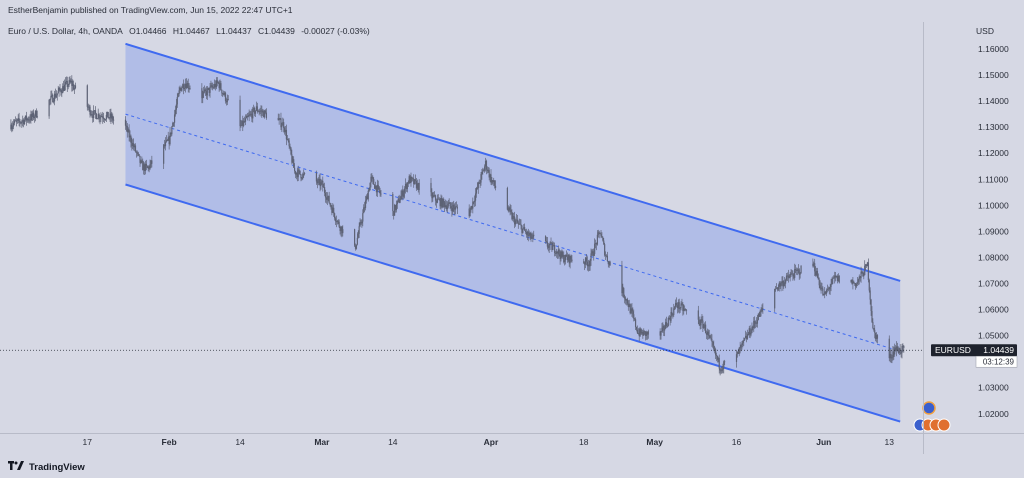  What do you see at coordinates (46, 467) in the screenshot?
I see `footer-brand: TradingView` at bounding box center [46, 467].